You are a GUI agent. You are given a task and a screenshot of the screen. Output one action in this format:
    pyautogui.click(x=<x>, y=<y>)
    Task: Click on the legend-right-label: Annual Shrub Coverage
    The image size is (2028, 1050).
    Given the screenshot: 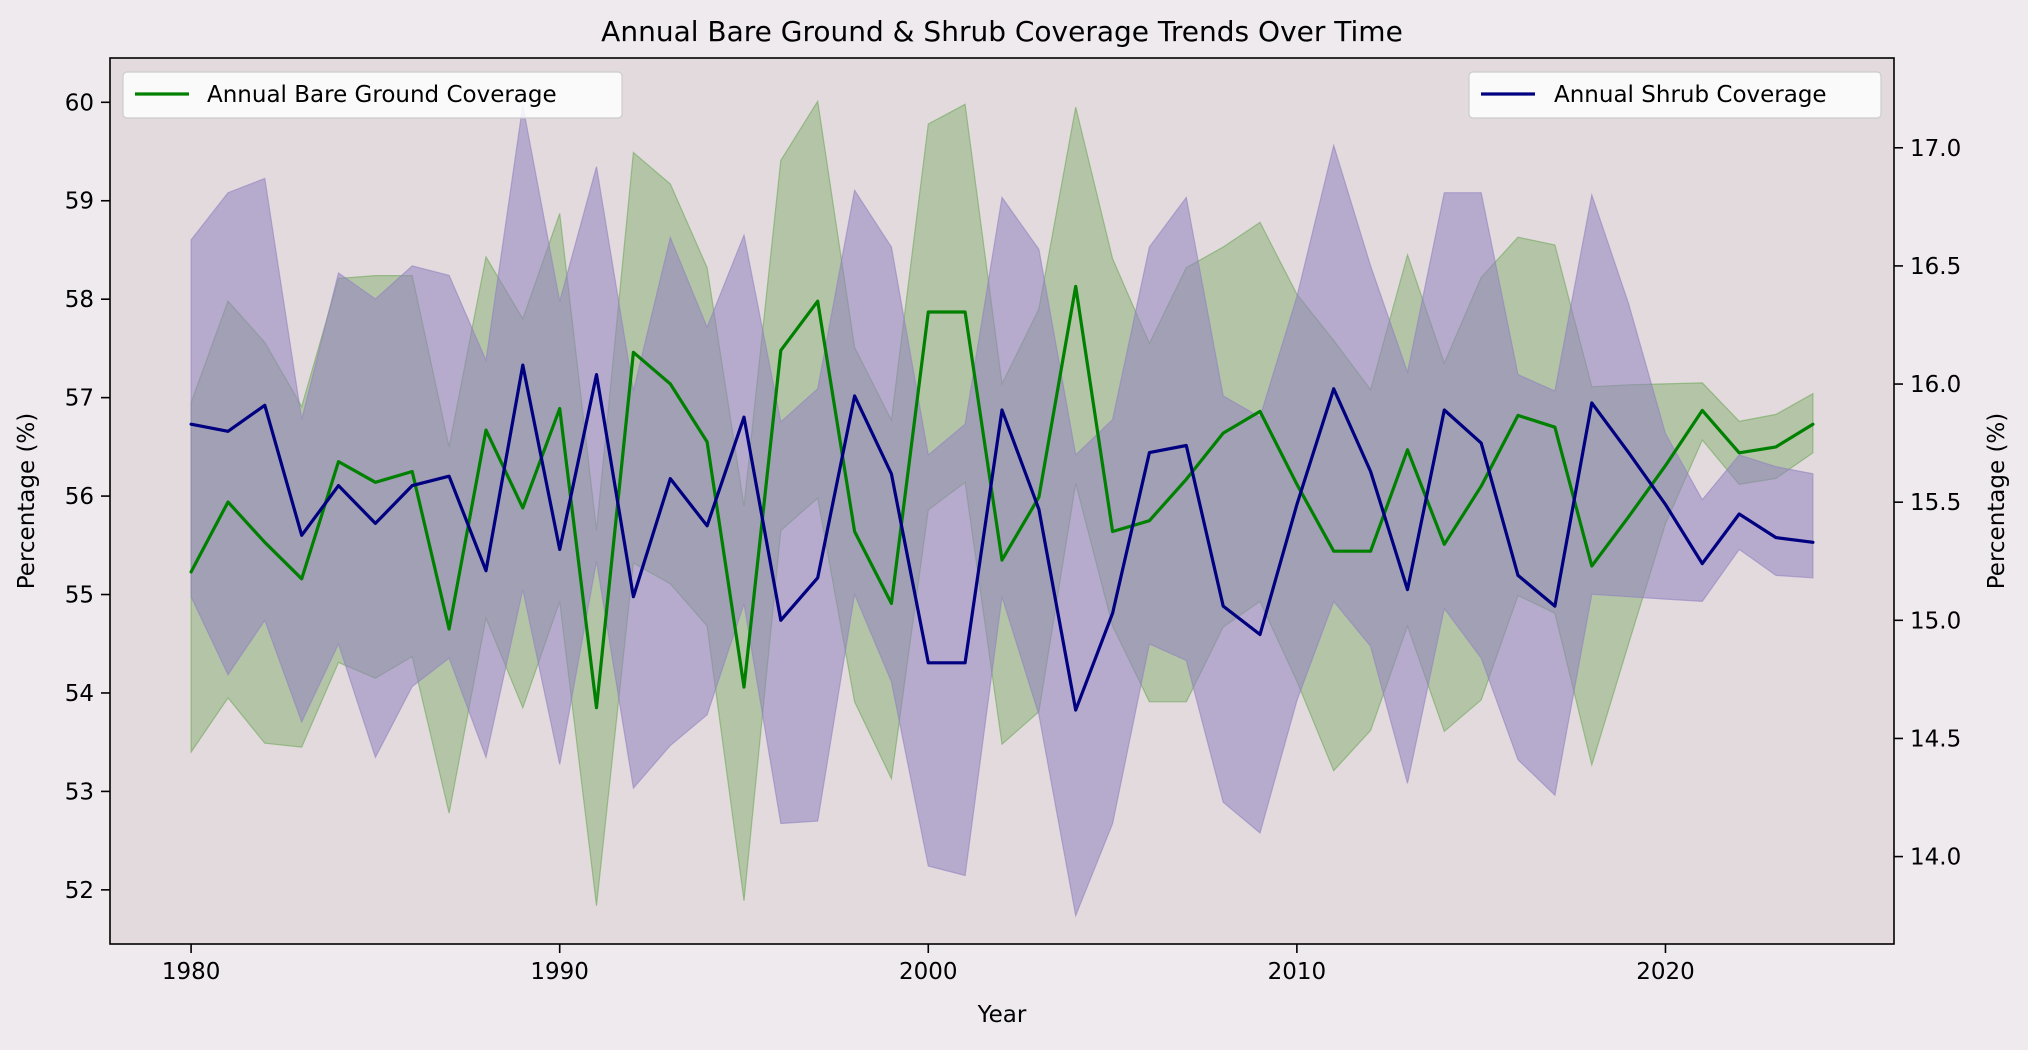 What is the action you would take?
    pyautogui.click(x=1690, y=95)
    